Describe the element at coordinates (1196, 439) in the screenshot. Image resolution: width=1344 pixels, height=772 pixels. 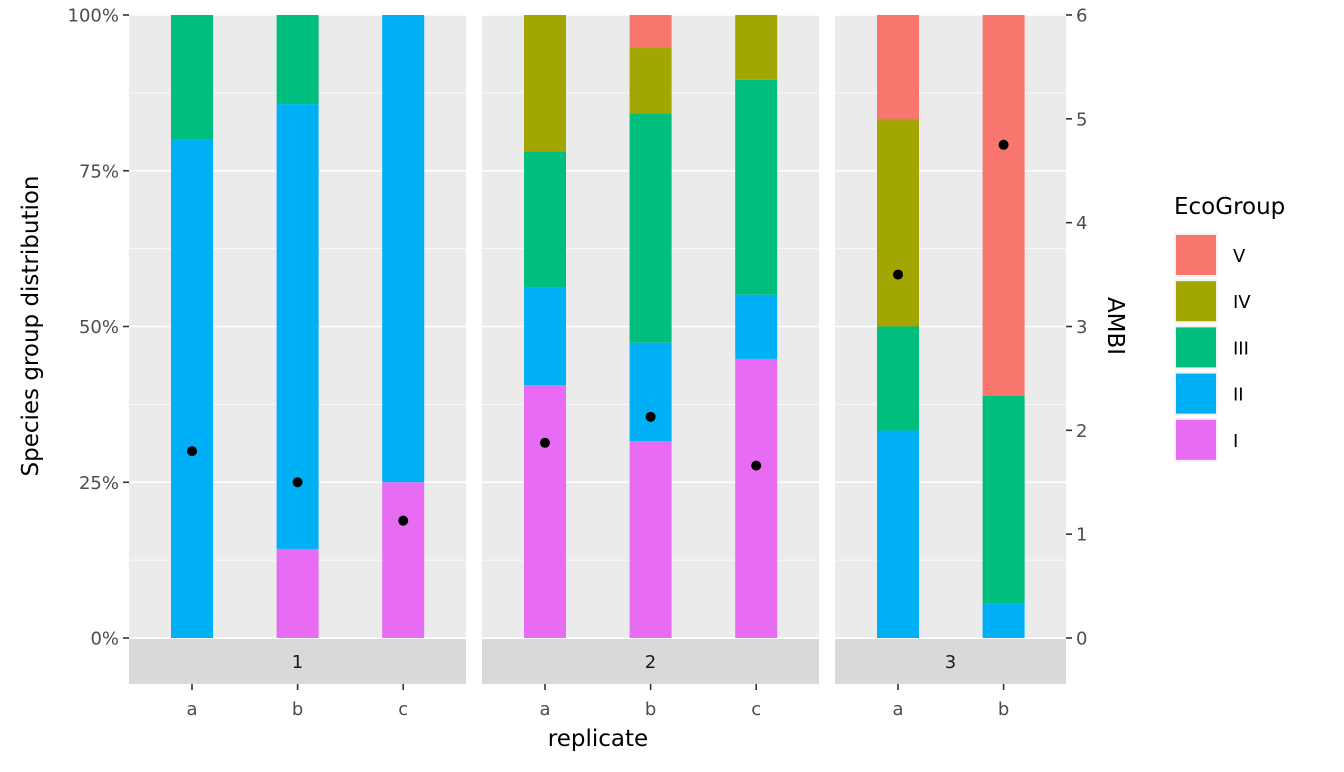
I see `legend-key-I` at that location.